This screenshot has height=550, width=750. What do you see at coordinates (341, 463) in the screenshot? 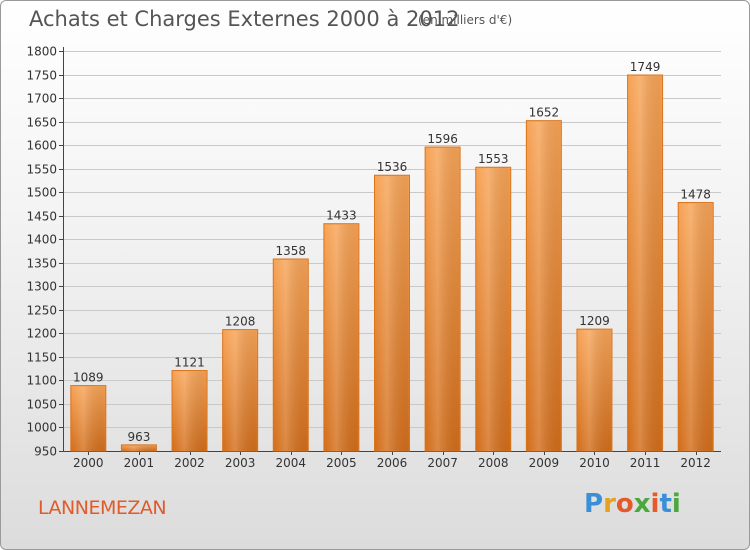
I see `x-tick-label: 2005` at bounding box center [341, 463].